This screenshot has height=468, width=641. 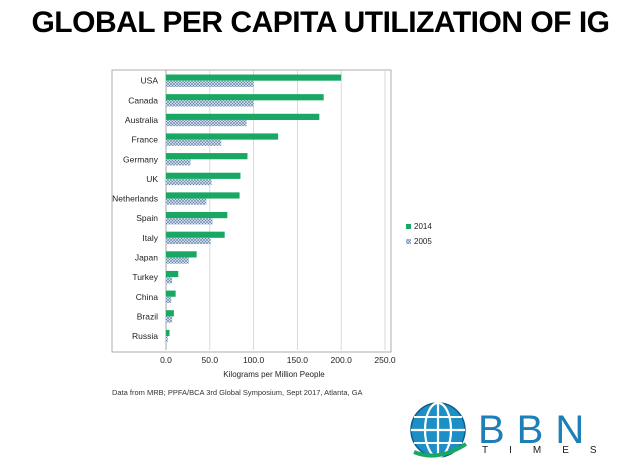 I want to click on category-label-netherlands: Netherlands, so click(x=135, y=199).